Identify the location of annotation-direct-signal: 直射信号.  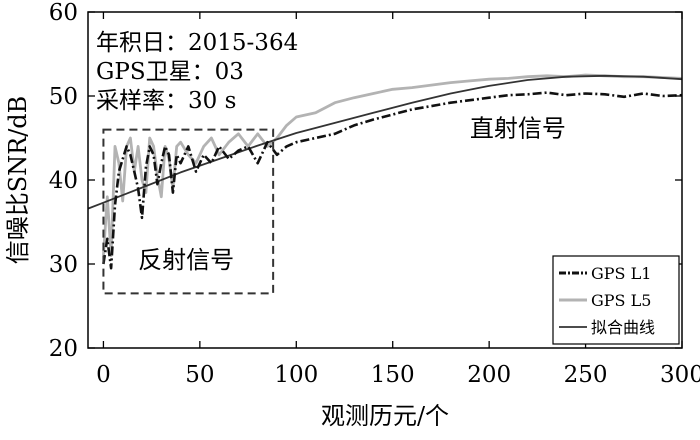
(518, 128).